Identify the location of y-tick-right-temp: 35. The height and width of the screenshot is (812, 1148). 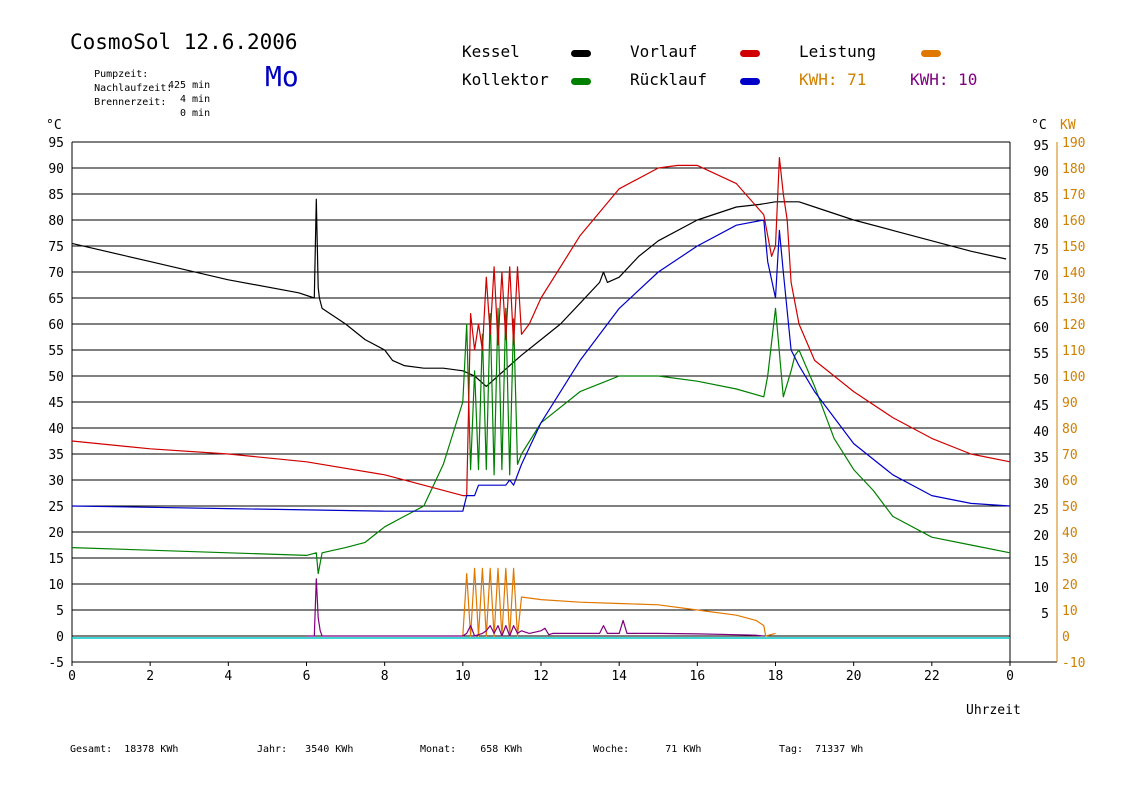
(1041, 458).